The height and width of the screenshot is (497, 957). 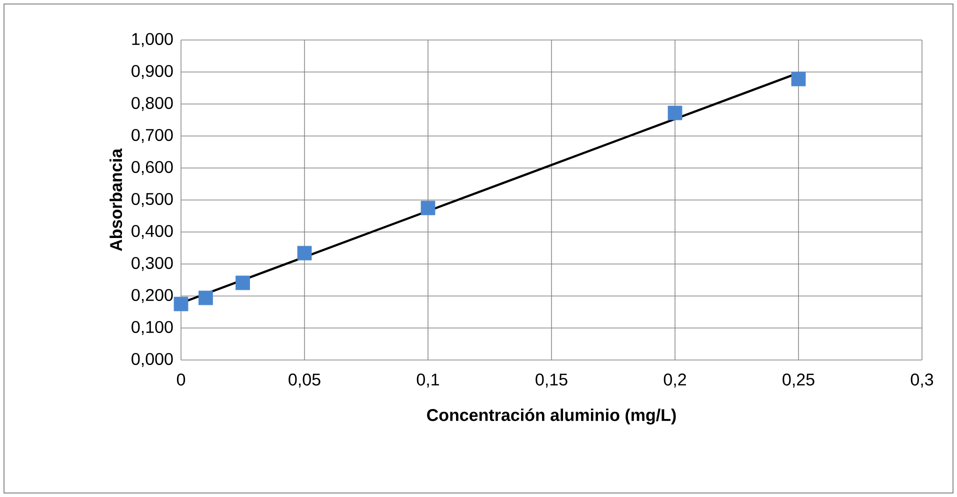 What do you see at coordinates (152, 168) in the screenshot?
I see `y-tick-label: 0,600` at bounding box center [152, 168].